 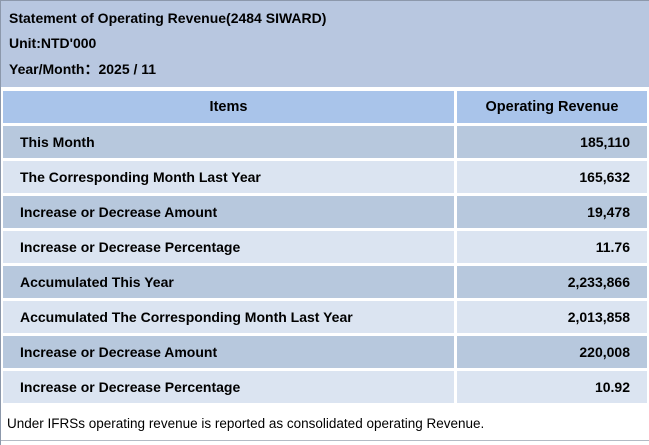 I want to click on table-header-row: Items Operating Revenue, so click(x=325, y=107).